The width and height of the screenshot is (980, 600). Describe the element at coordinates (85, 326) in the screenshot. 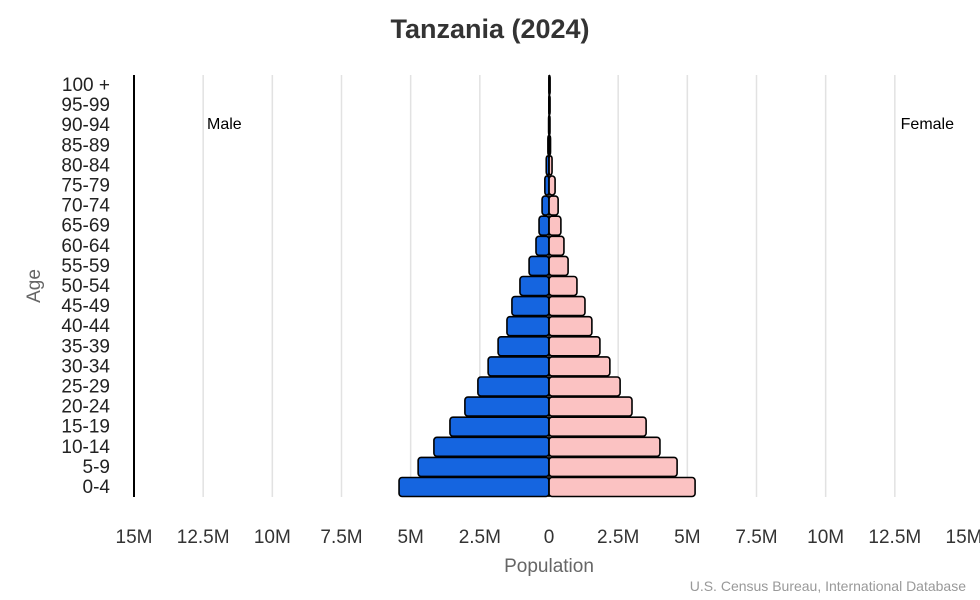

I see `y-tick-label: 40-44` at that location.